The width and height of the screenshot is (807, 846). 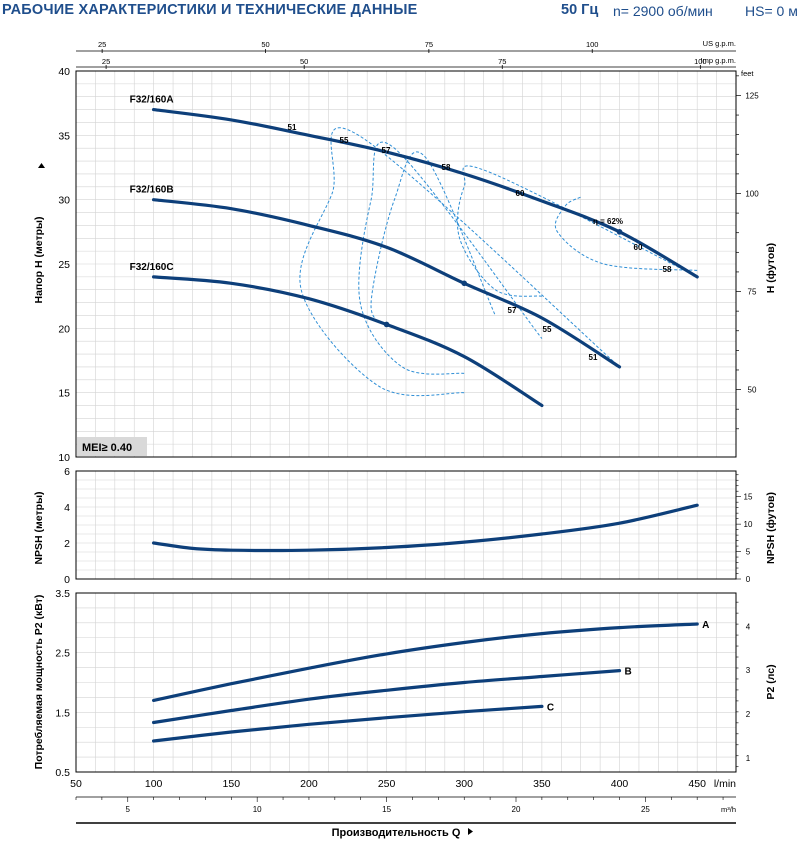 I want to click on head-y-tick-label: 15, so click(x=64, y=394).